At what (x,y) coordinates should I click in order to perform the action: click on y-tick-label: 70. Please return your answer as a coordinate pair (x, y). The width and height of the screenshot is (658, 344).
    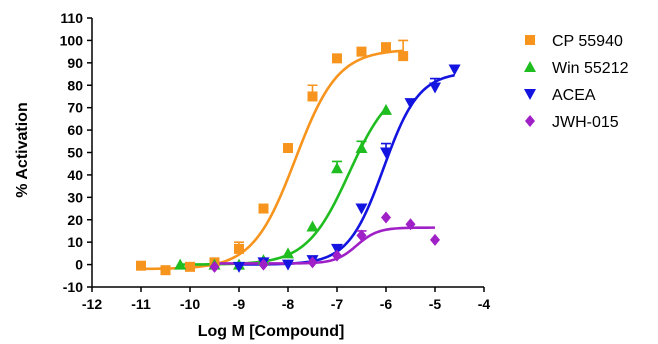
    Looking at the image, I should click on (75, 108).